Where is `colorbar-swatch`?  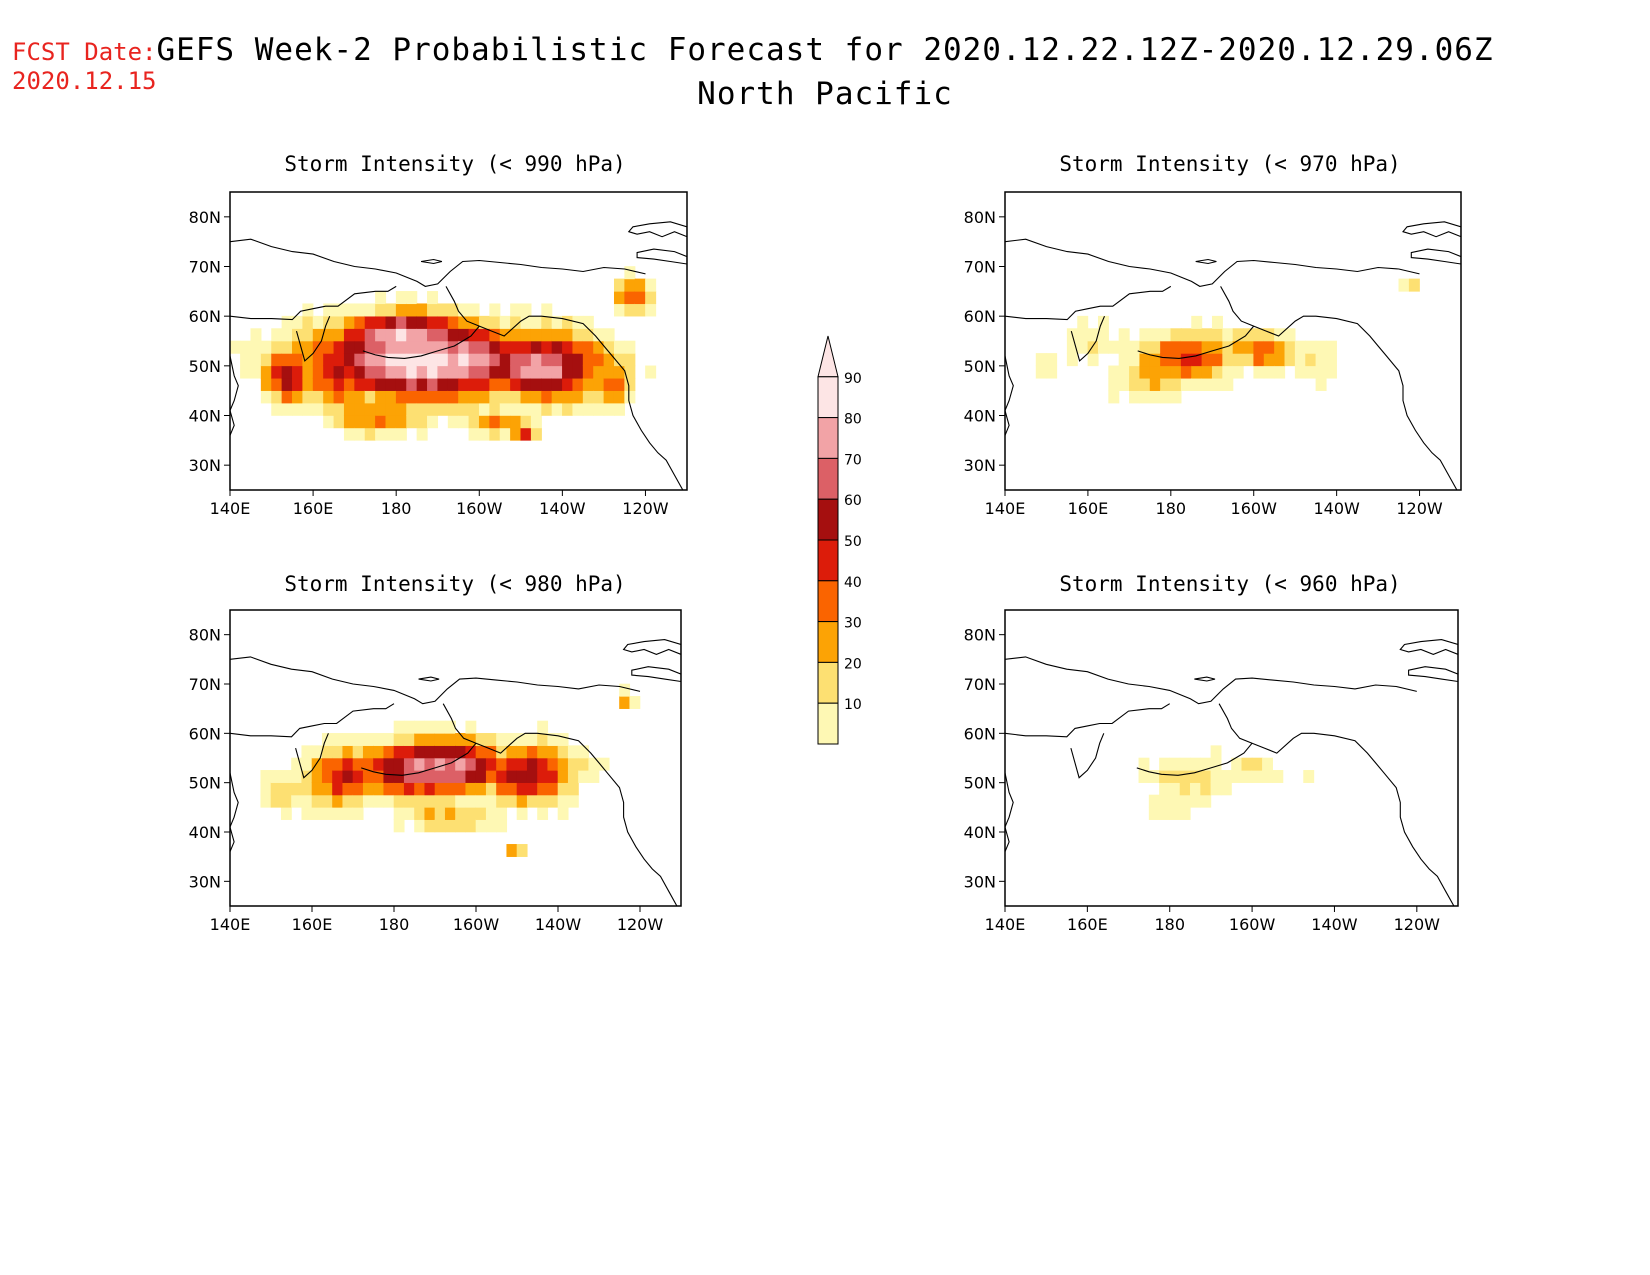 colorbar-swatch is located at coordinates (828, 478).